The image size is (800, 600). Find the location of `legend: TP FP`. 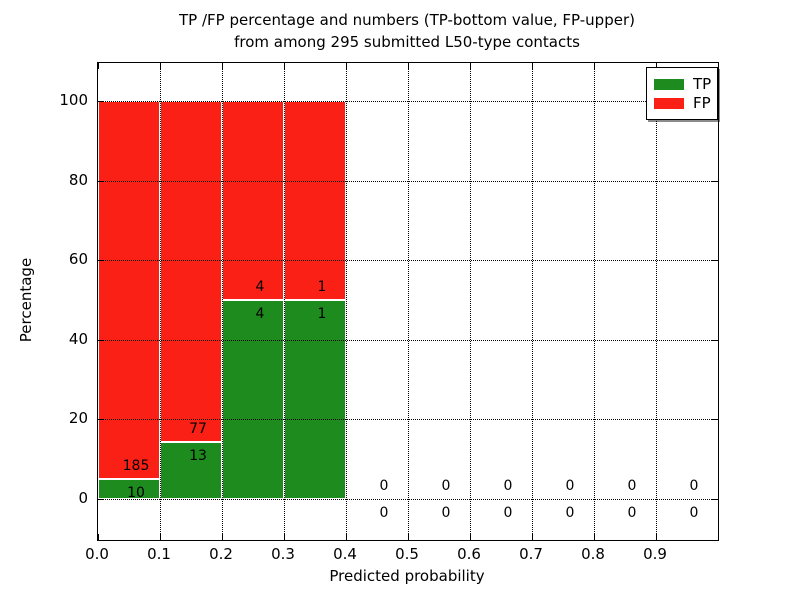

legend: TP FP is located at coordinates (682, 93).